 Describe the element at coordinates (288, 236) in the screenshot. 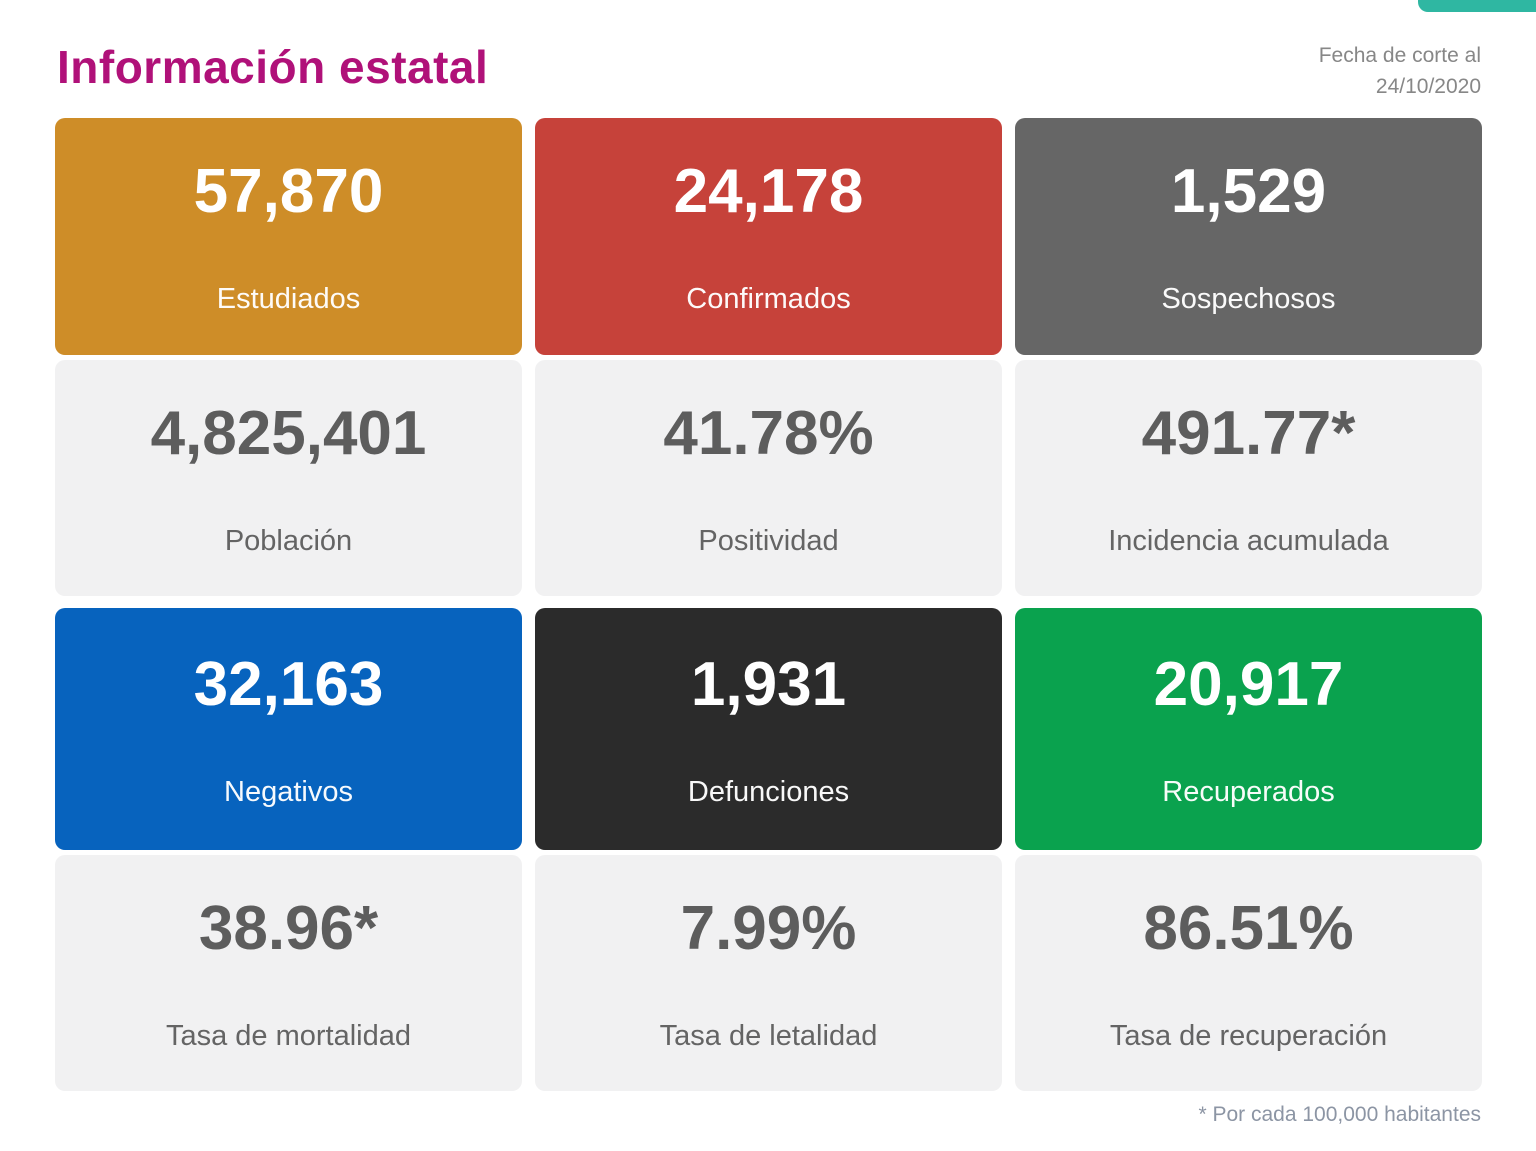

I see `stat-card-estudiados: 57,870 Estudiados` at that location.